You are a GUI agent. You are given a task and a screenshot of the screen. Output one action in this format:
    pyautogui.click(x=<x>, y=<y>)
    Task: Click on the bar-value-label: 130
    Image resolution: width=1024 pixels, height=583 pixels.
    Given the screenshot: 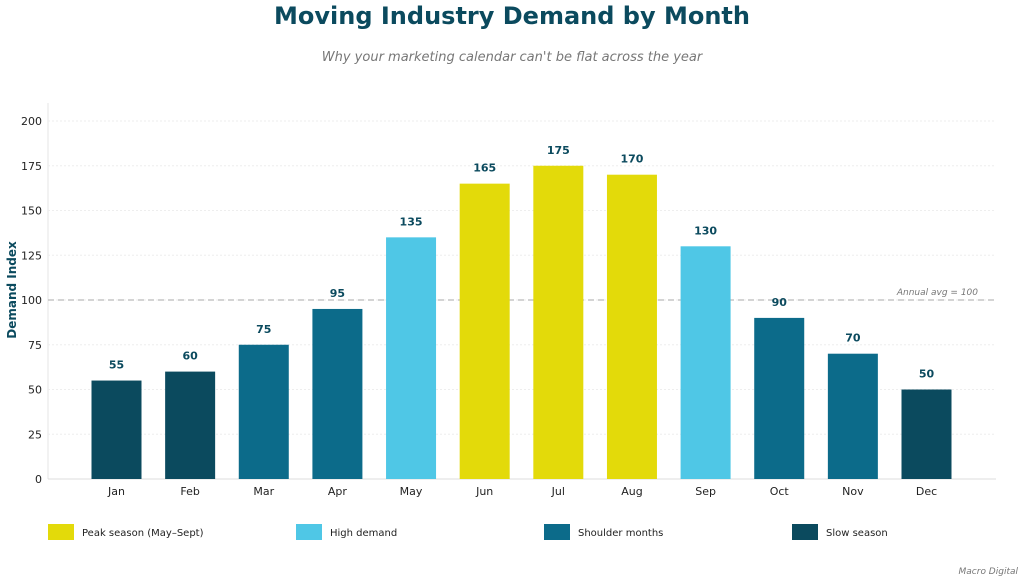 What is the action you would take?
    pyautogui.click(x=705, y=230)
    